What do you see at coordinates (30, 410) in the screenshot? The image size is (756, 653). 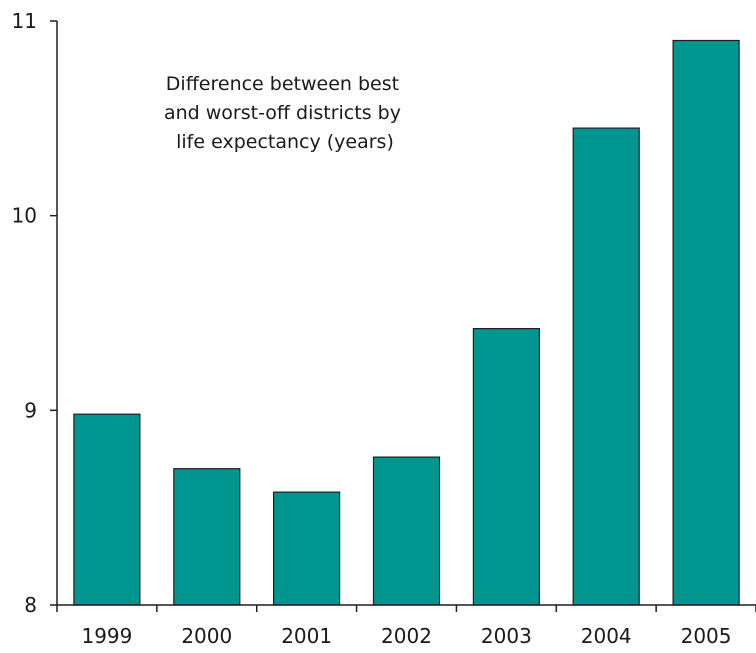 I see `y-tick-label-9: 9` at bounding box center [30, 410].